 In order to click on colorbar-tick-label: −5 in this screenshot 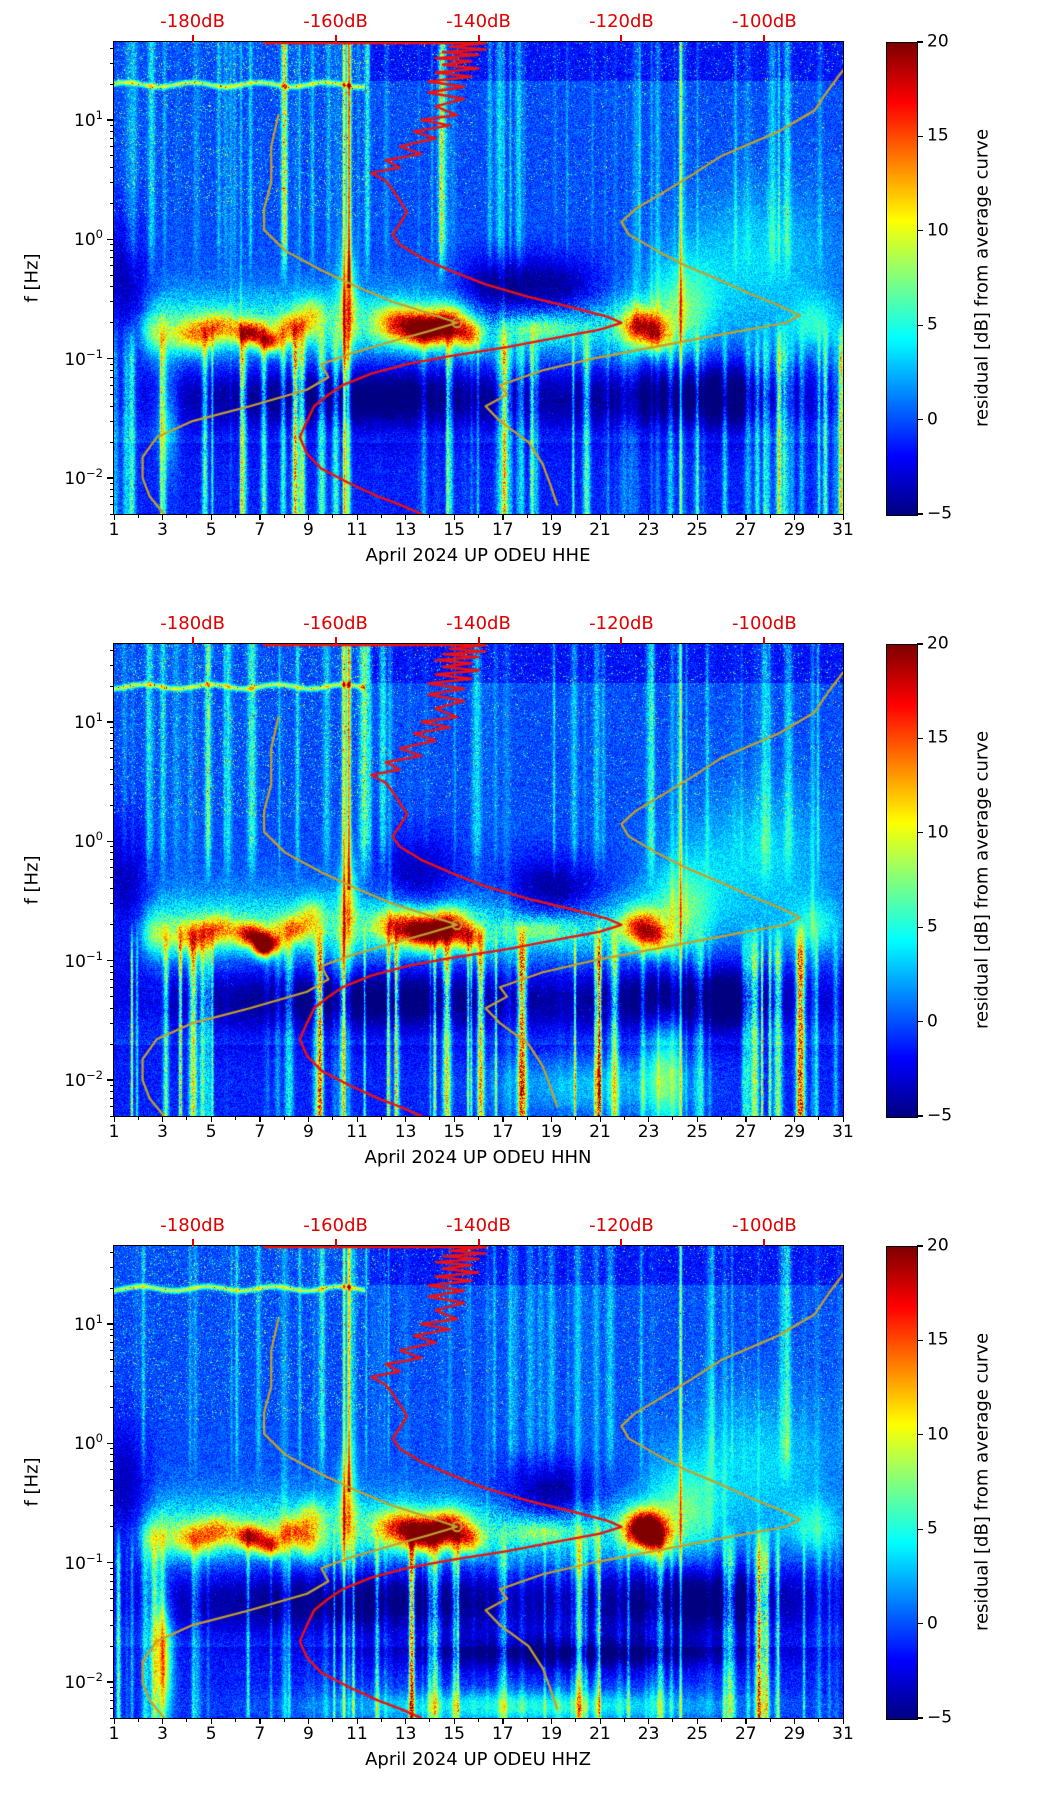, I will do `click(940, 1717)`.